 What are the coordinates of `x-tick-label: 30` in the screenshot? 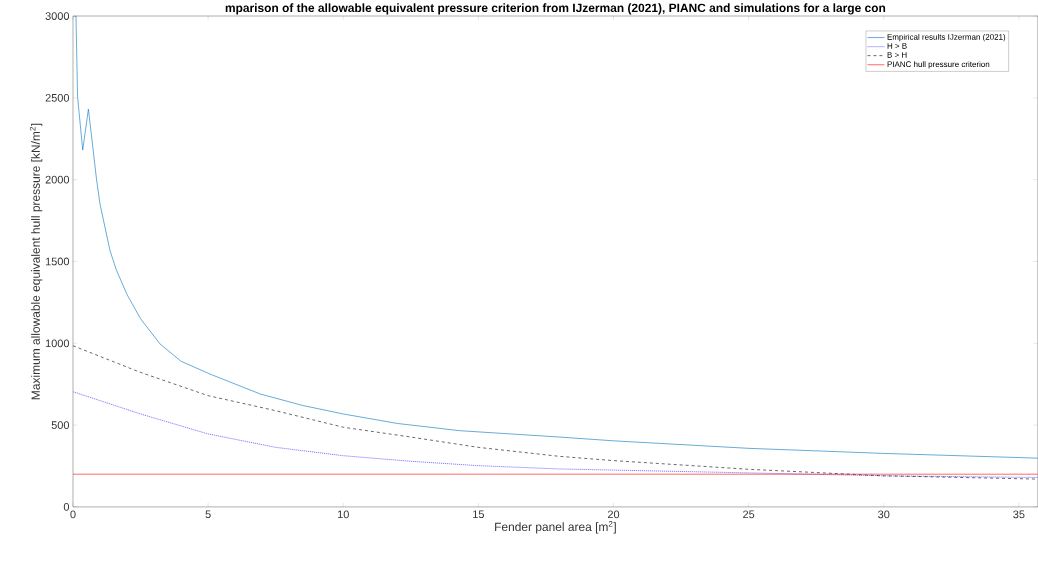 It's located at (884, 514).